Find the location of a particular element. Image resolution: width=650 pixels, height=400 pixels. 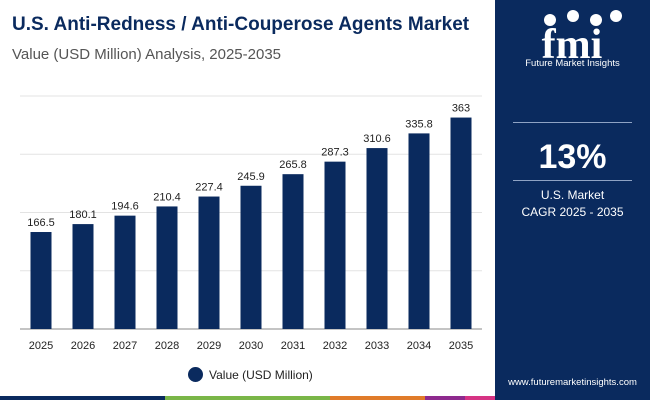

bar-2026 is located at coordinates (83, 276).